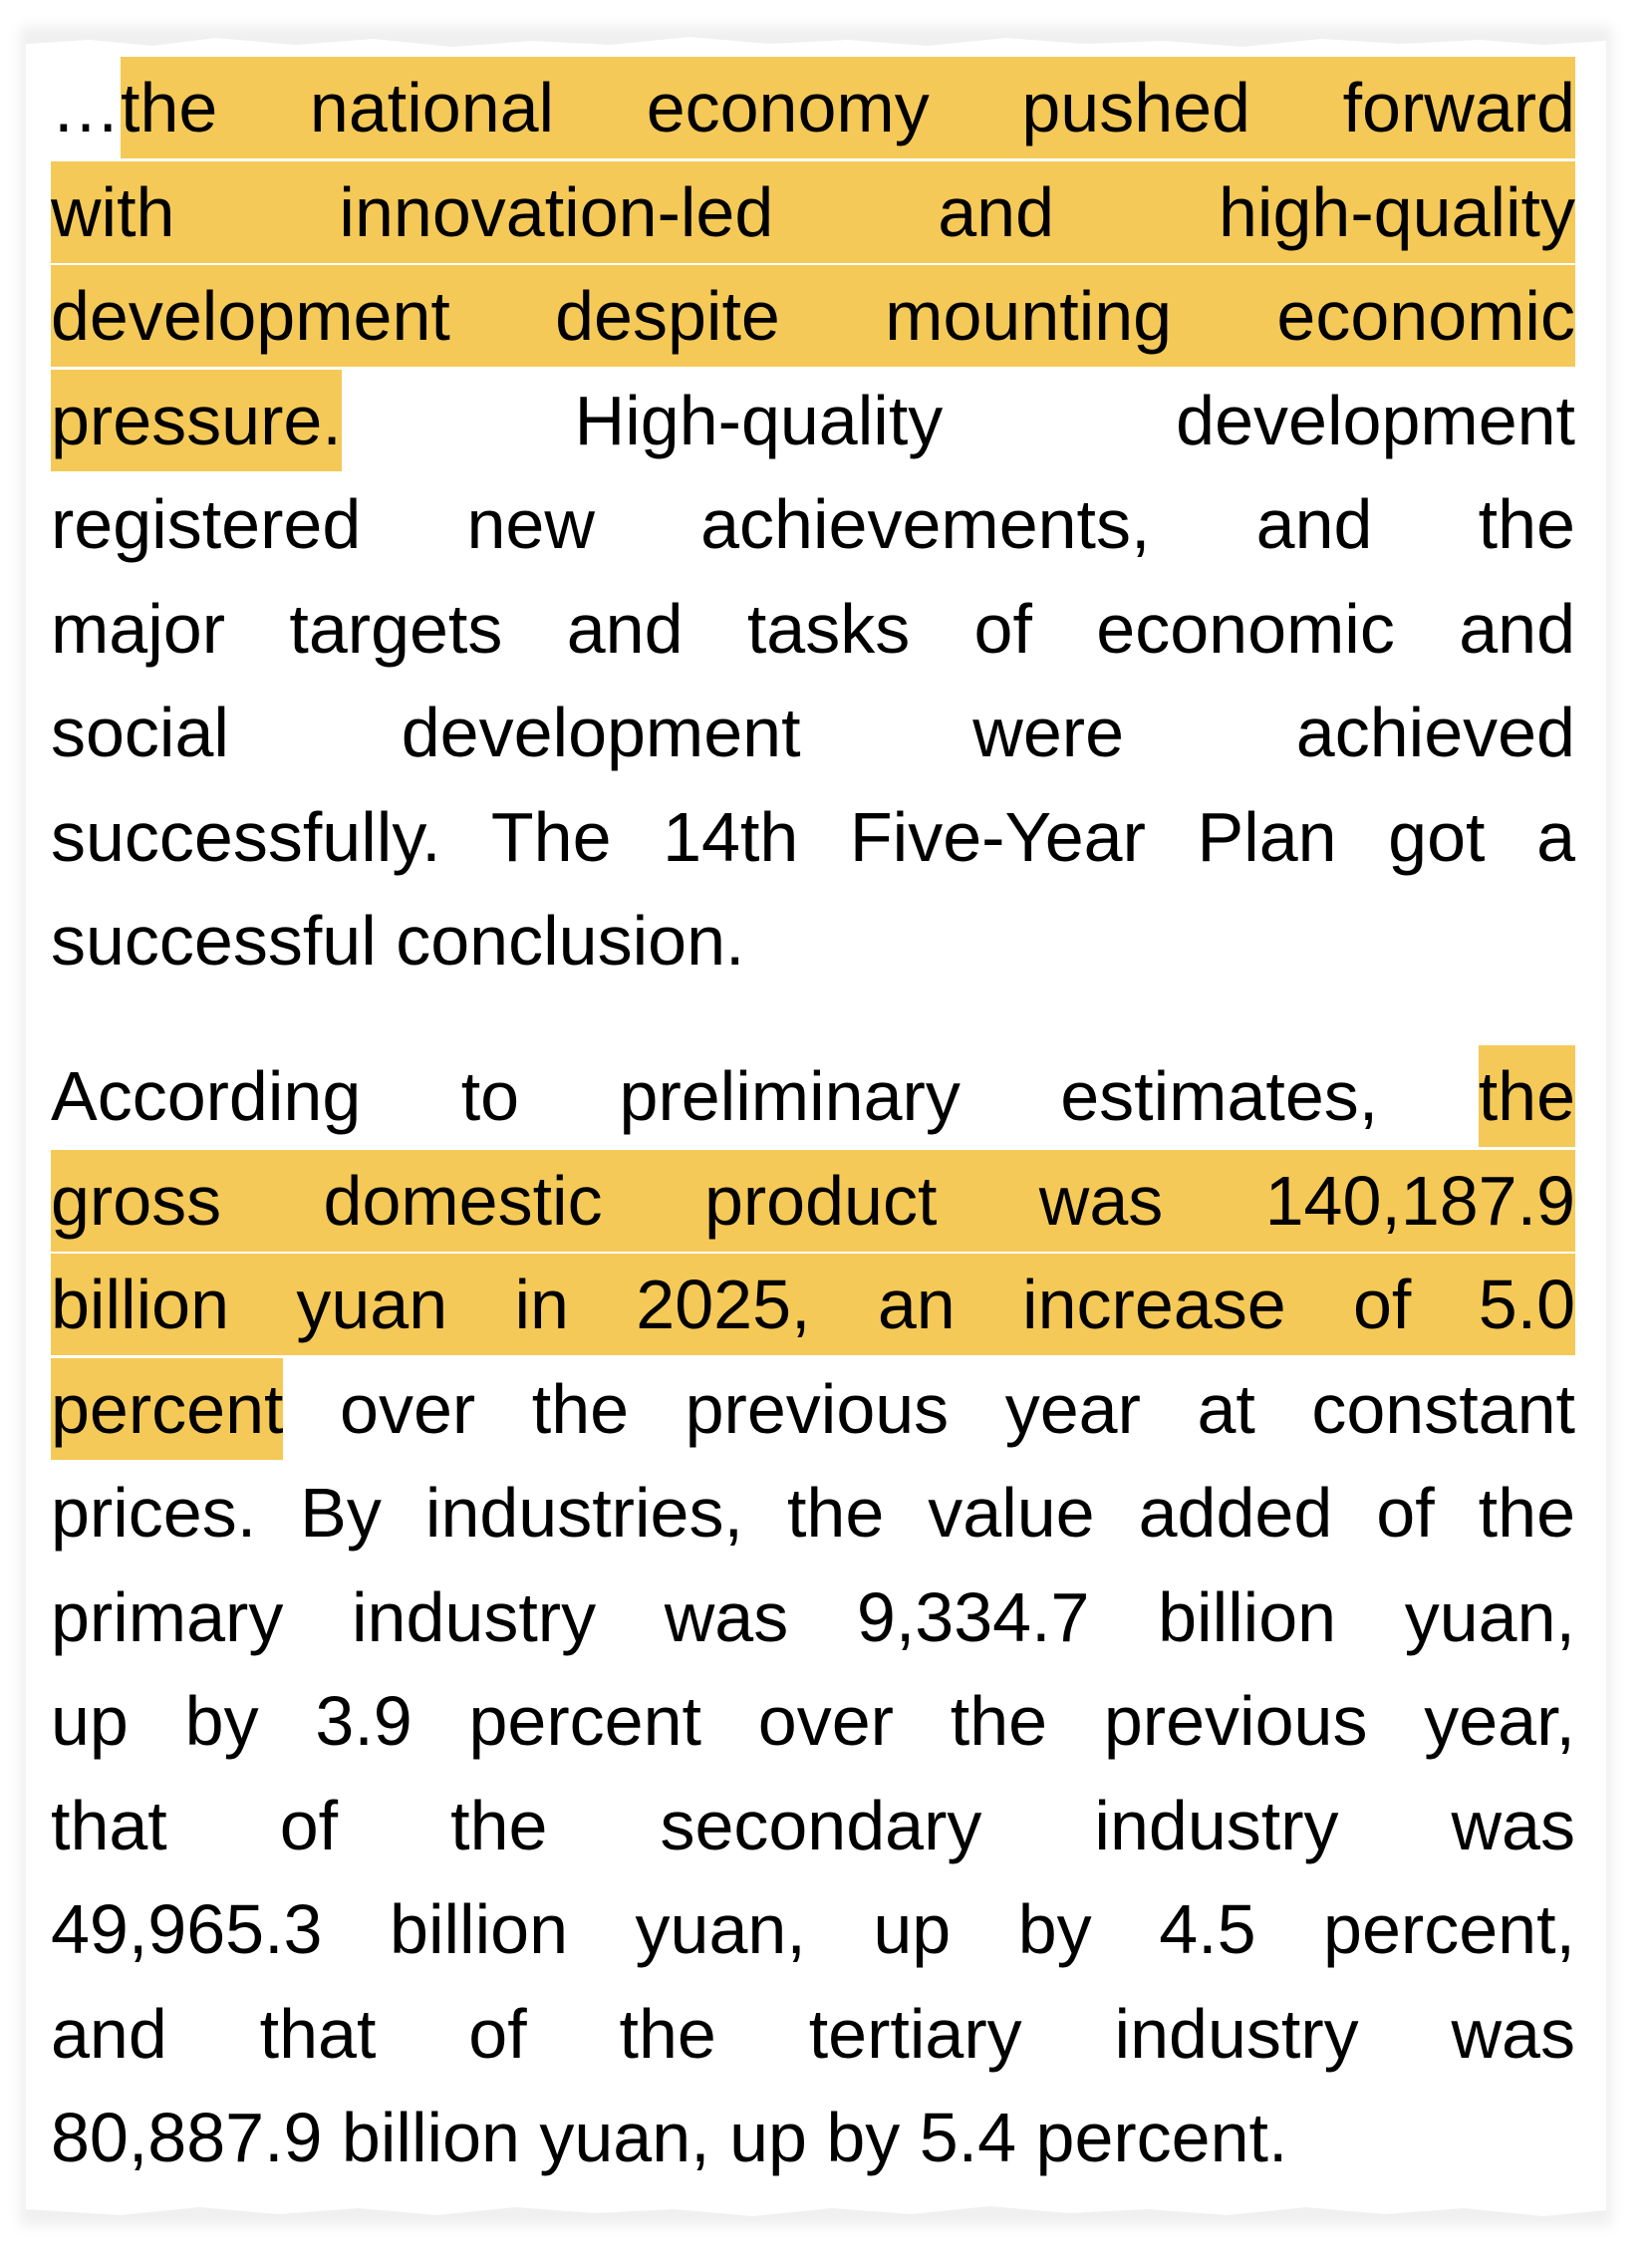  I want to click on text-segment: social development were achieved, so click(813, 733).